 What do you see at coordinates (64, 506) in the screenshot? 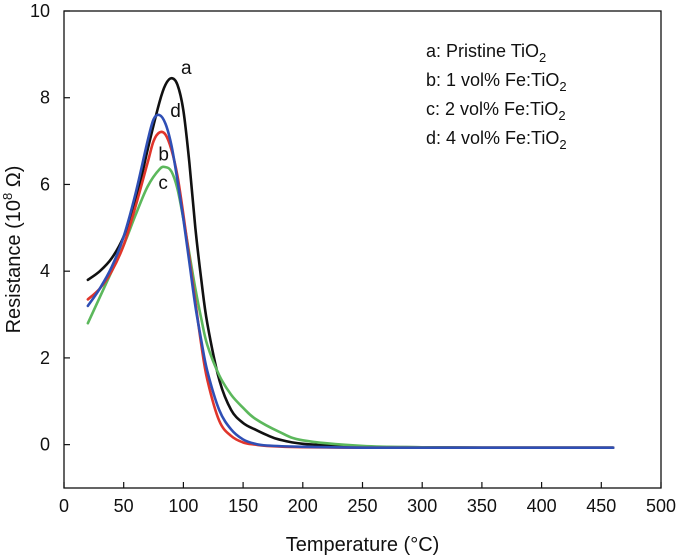
I see `x-tick-label: 0` at bounding box center [64, 506].